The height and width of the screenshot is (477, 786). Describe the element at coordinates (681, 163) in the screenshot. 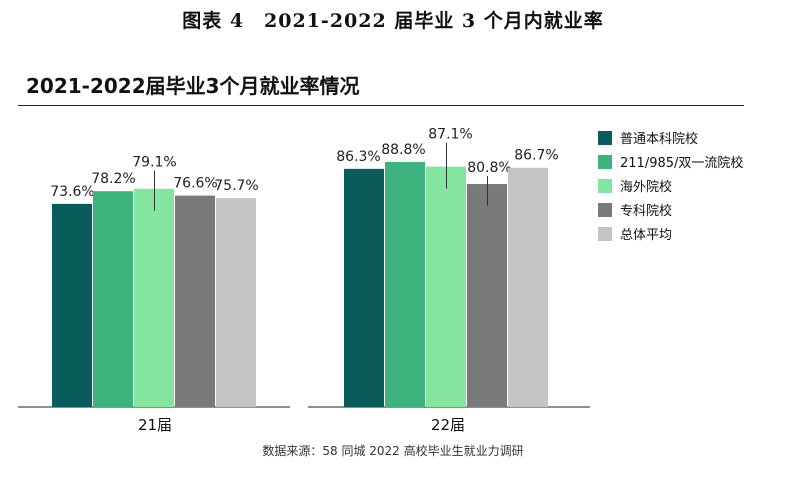

I see `legend-label: 211/985/双一流院校` at that location.